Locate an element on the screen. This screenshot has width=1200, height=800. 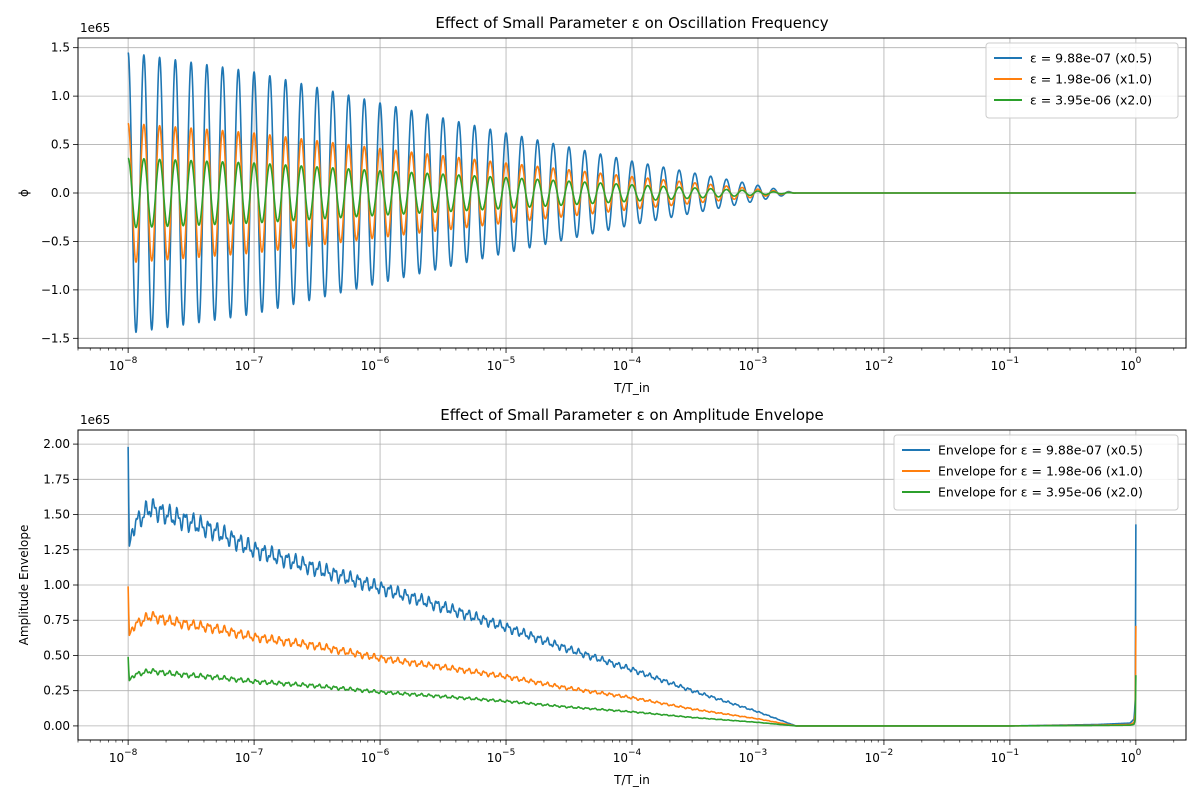
envelope-y-offset: 1e65 is located at coordinates (95, 420).